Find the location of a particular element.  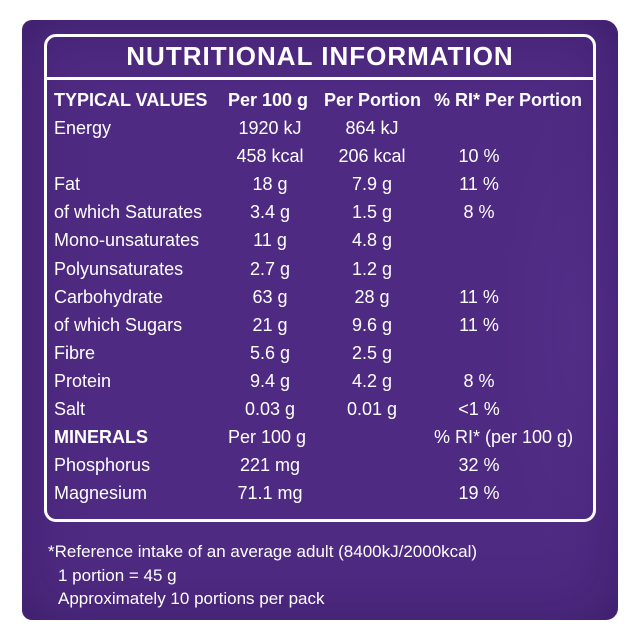

table-row: 458 kcal 206 kcal 10 % is located at coordinates (324, 156).